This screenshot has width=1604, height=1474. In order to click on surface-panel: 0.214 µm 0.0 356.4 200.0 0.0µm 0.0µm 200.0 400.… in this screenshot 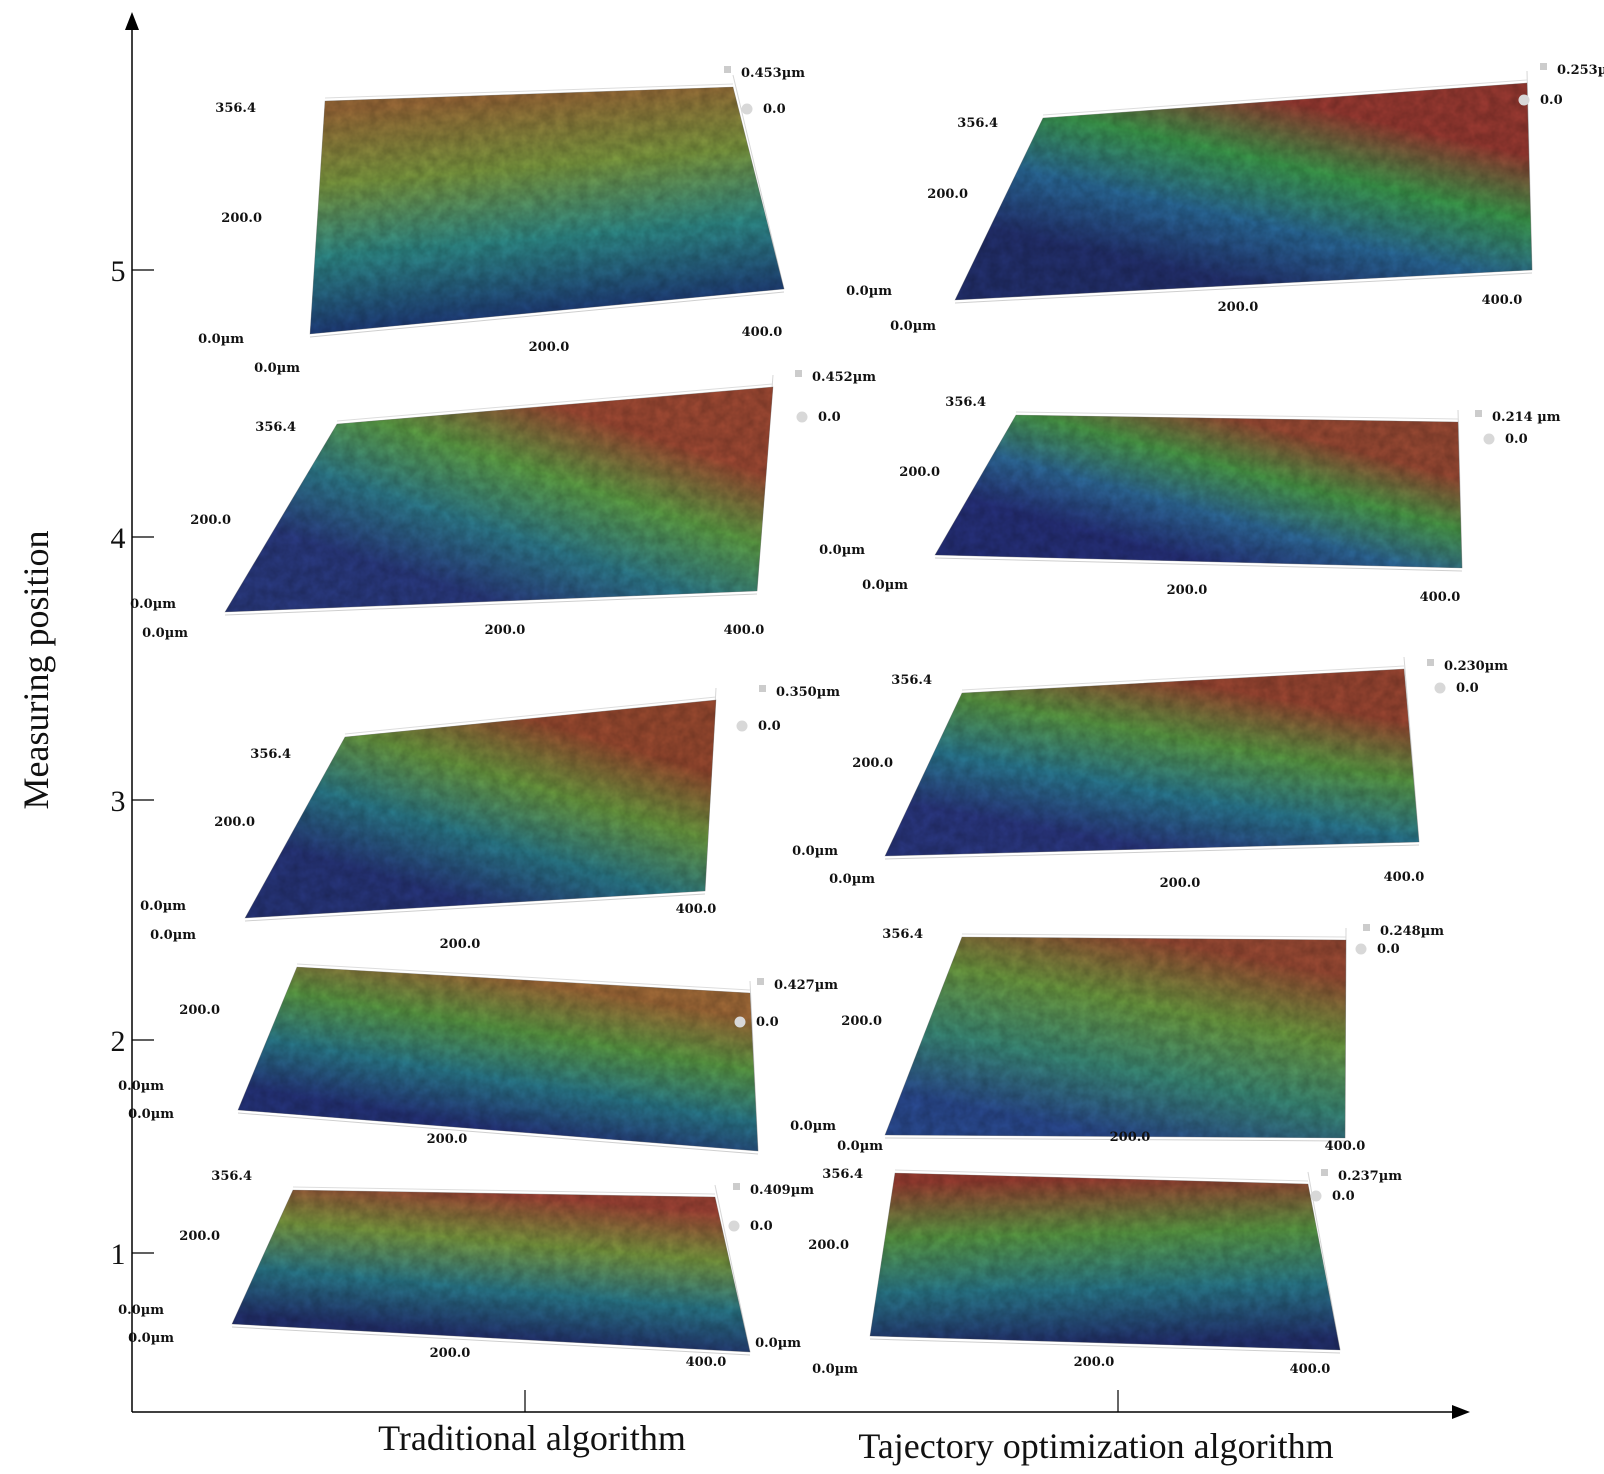, I will do `click(1190, 500)`.